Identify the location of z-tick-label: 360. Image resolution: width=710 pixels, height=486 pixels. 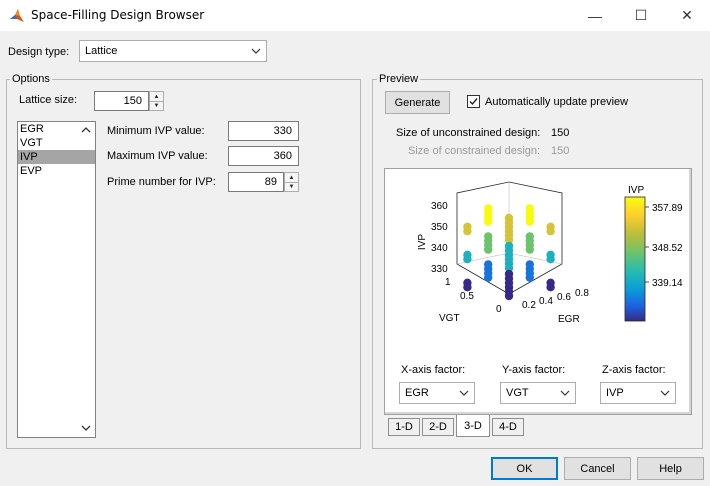
(439, 206).